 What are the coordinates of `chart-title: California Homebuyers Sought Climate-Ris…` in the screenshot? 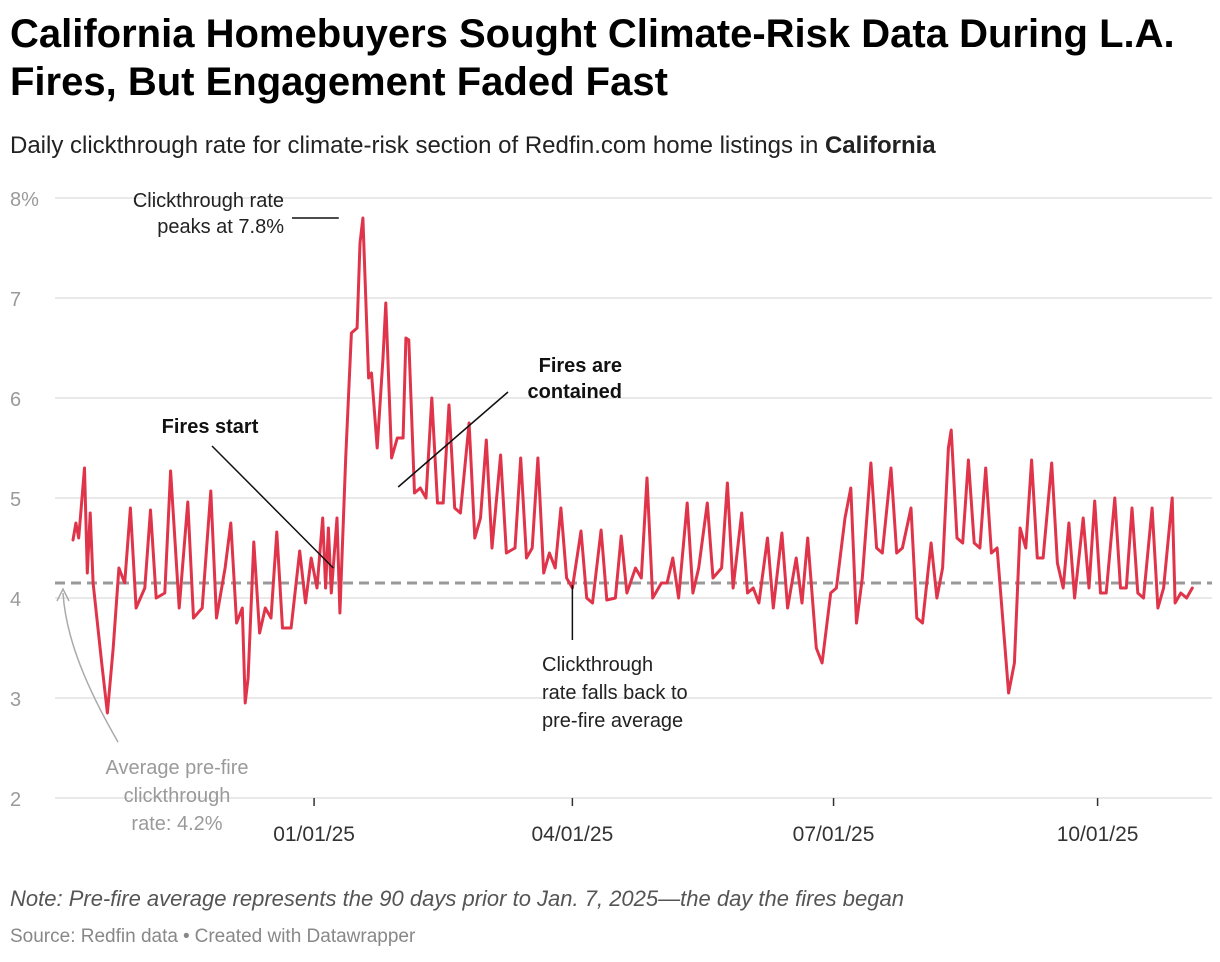 It's located at (592, 58).